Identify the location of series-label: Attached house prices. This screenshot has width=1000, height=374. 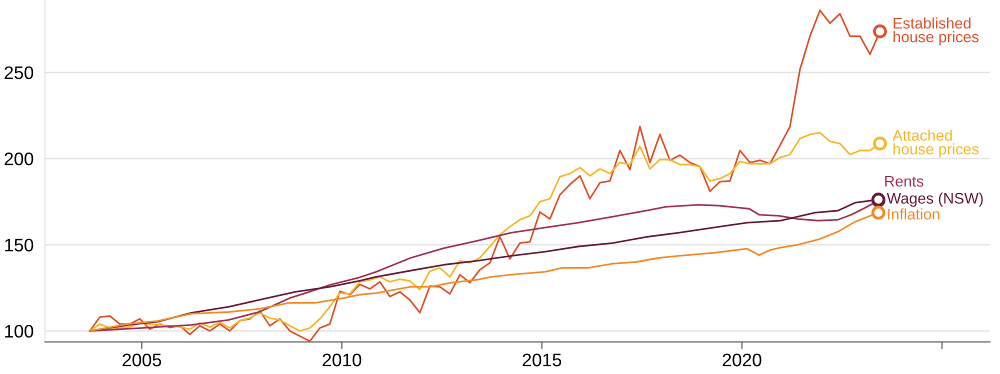
(935, 144).